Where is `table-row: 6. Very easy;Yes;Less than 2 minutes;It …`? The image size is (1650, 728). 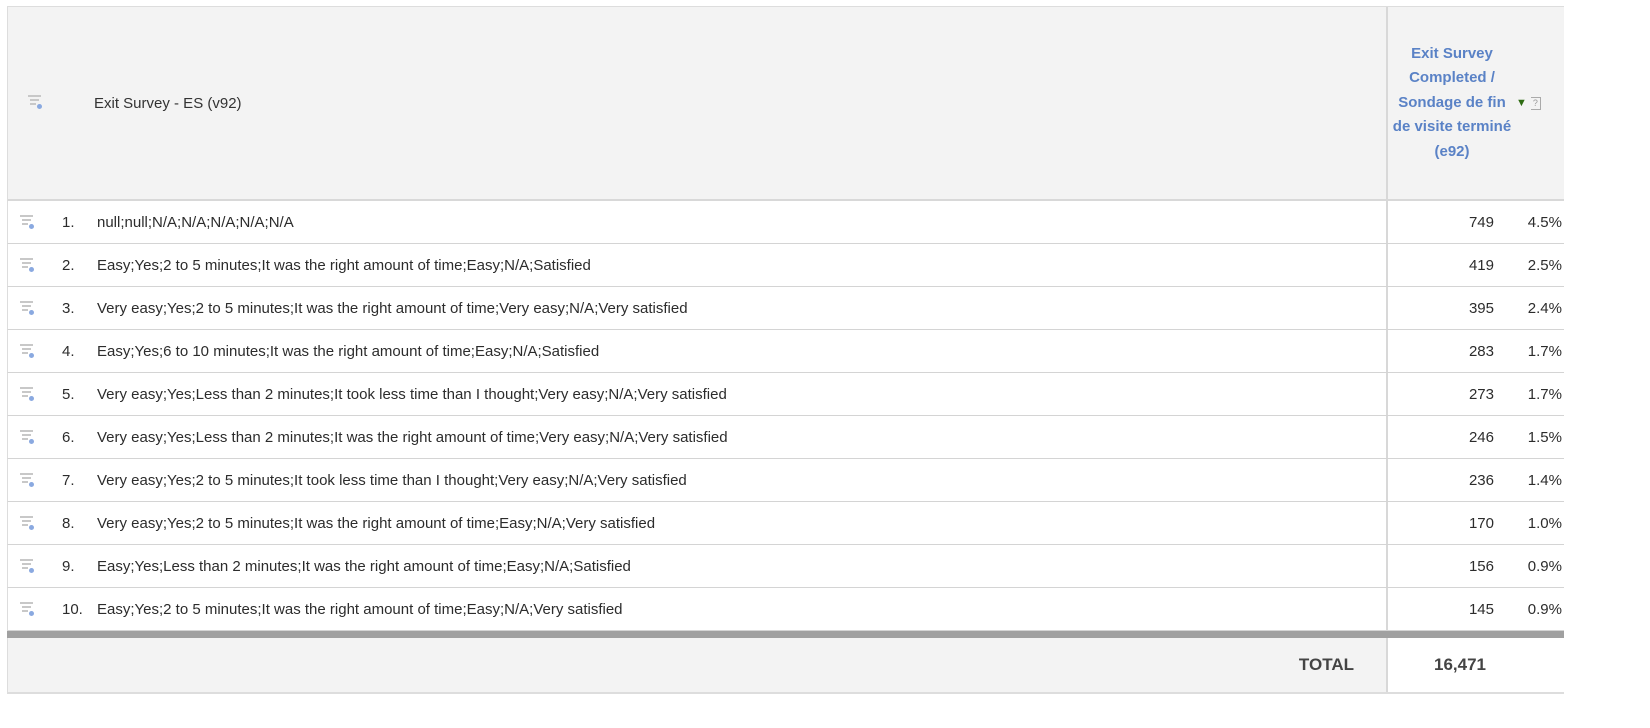
table-row: 6. Very easy;Yes;Less than 2 minutes;It … is located at coordinates (785, 437).